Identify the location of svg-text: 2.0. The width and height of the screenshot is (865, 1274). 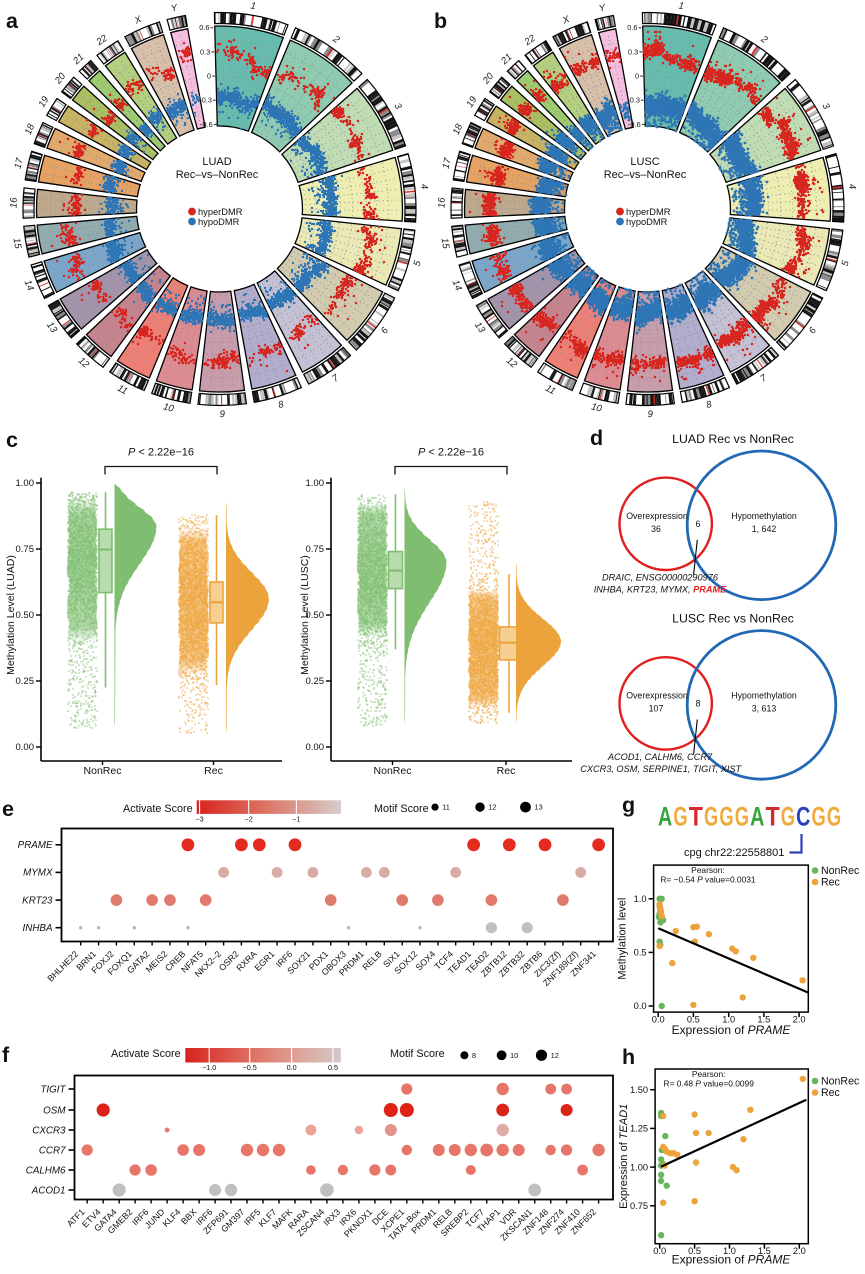
(799, 1251).